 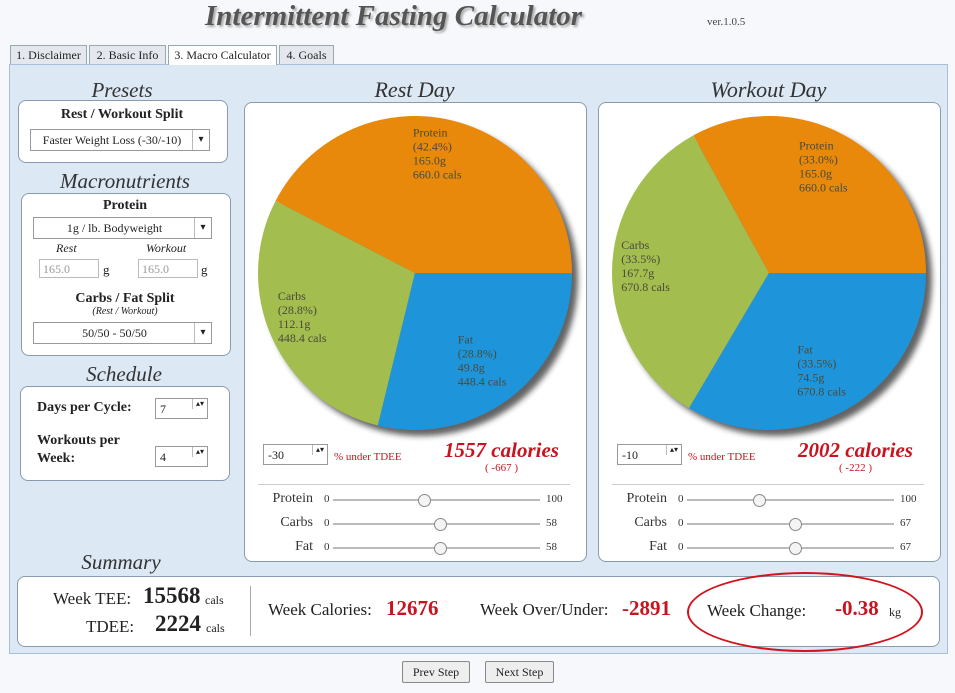 I want to click on dropdown: 50/50 - 50/50, so click(x=122, y=333).